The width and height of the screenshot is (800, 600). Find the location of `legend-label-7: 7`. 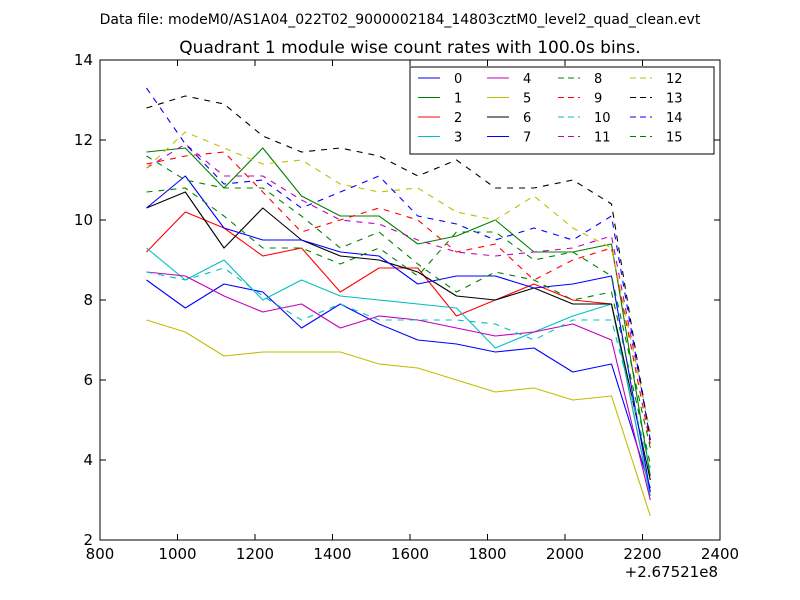

legend-label-7: 7 is located at coordinates (527, 138).